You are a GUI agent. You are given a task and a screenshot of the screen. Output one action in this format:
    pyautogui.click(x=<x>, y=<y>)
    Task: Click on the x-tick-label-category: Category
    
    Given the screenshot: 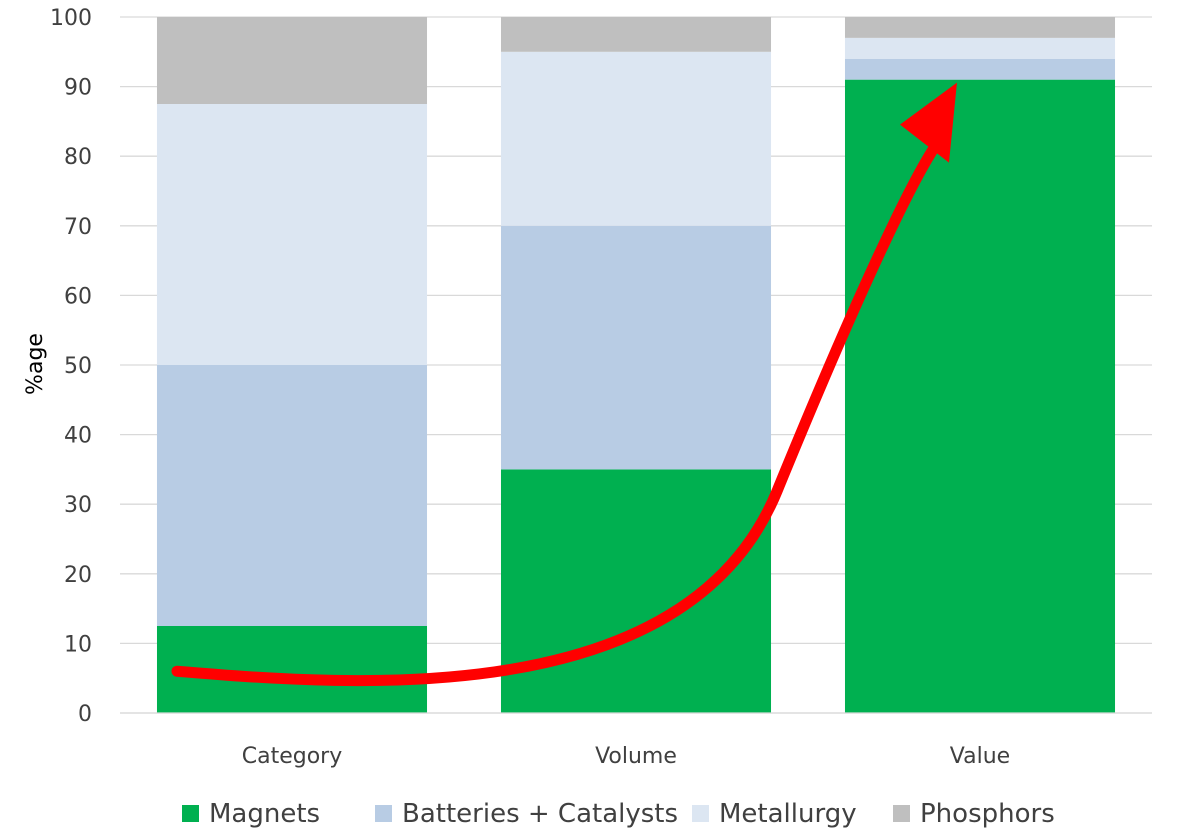 What is the action you would take?
    pyautogui.click(x=292, y=756)
    